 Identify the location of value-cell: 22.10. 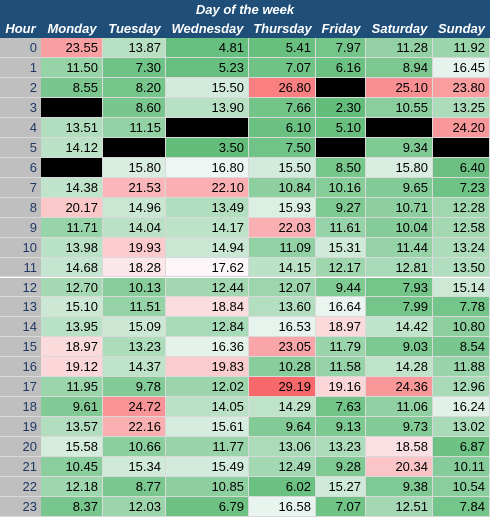
(207, 187).